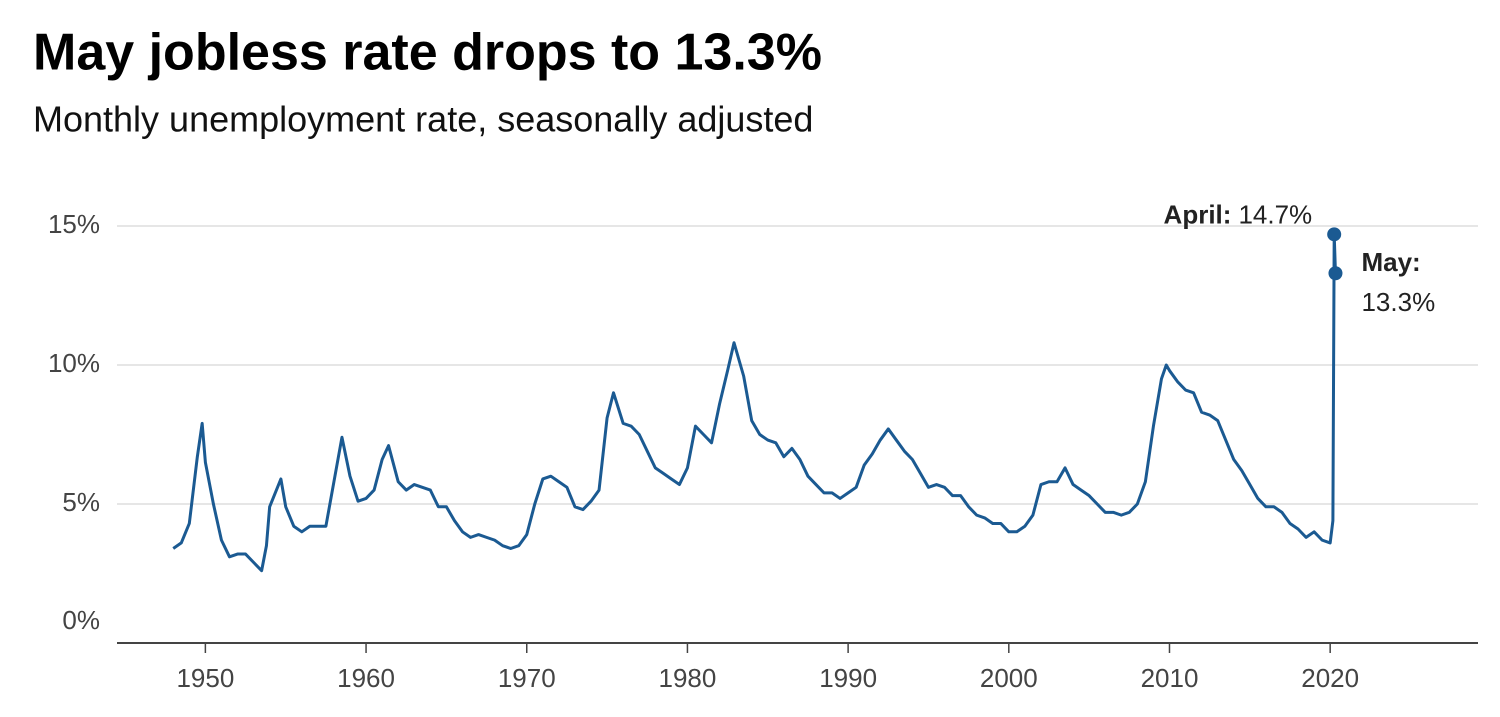 The image size is (1500, 717). I want to click on annotation-label: April:, so click(1198, 214).